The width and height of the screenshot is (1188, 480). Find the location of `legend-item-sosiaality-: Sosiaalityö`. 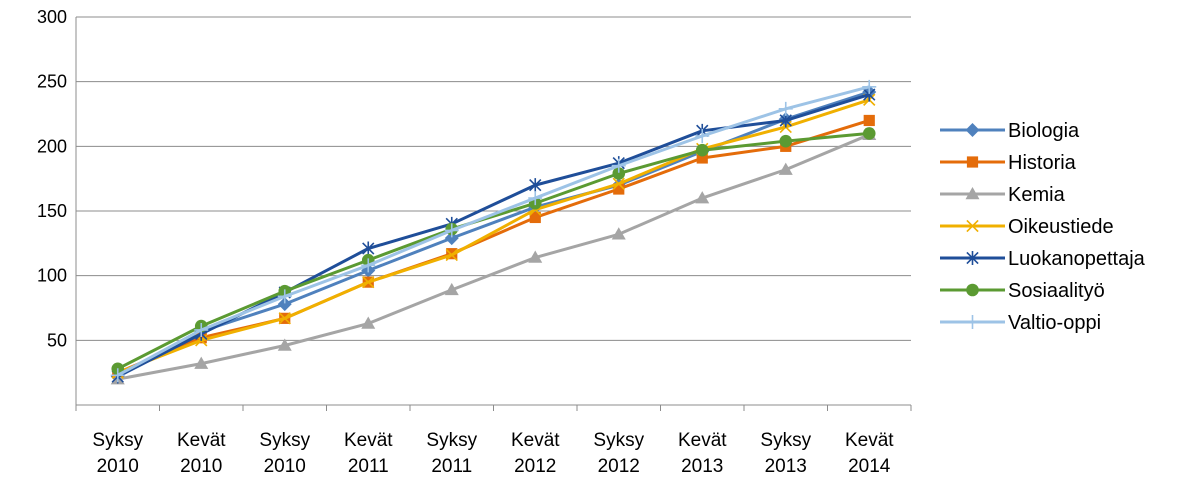

legend-item-sosiaality-: Sosiaalityö is located at coordinates (1022, 291).